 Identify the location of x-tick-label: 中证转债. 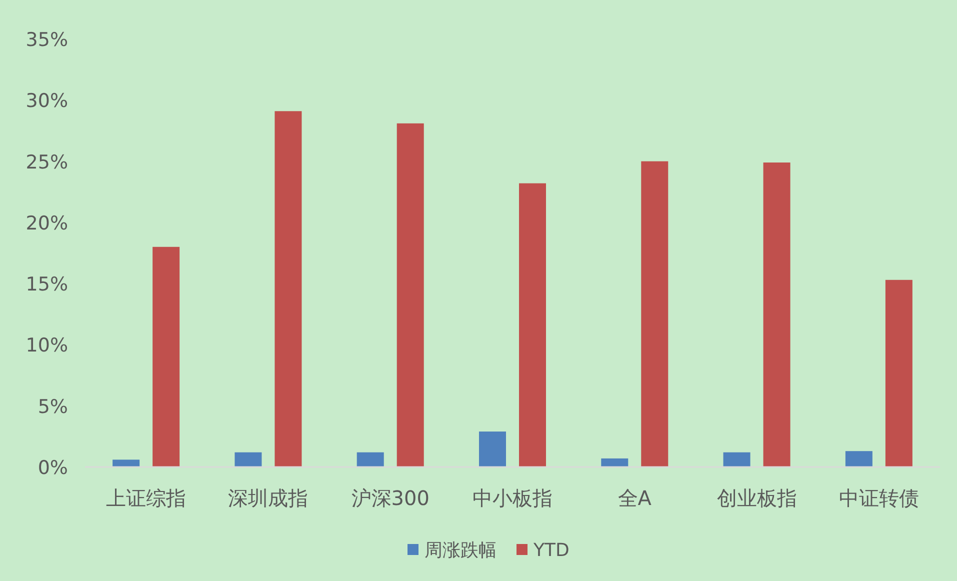
(878, 498).